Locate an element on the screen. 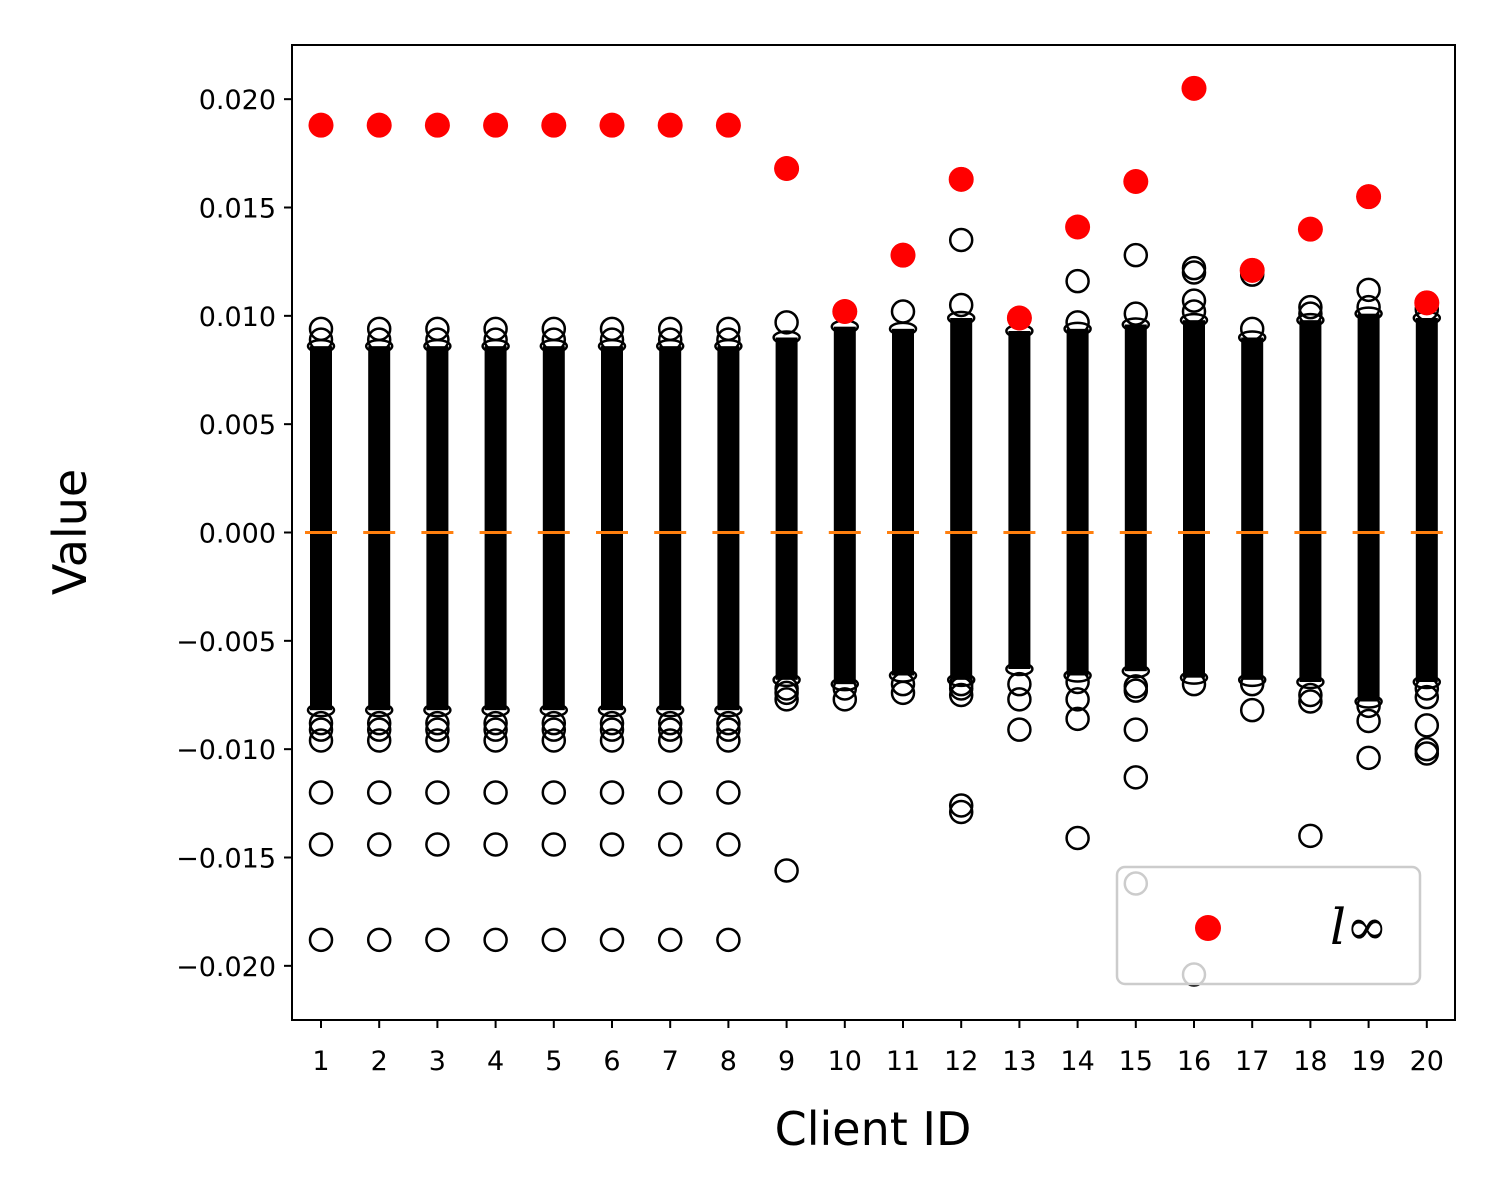 This screenshot has width=1500, height=1200. x-tick-label: 15 is located at coordinates (1136, 1061).